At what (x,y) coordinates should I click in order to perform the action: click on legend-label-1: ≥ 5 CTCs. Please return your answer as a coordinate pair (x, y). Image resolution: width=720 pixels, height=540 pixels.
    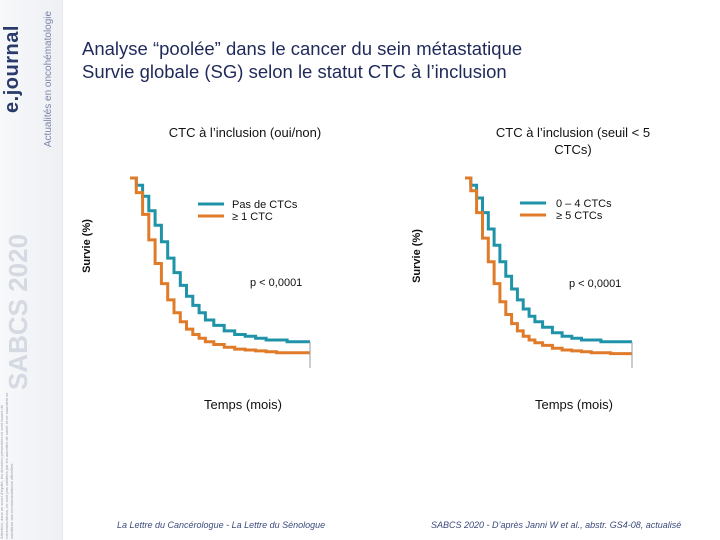
    Looking at the image, I should click on (579, 216).